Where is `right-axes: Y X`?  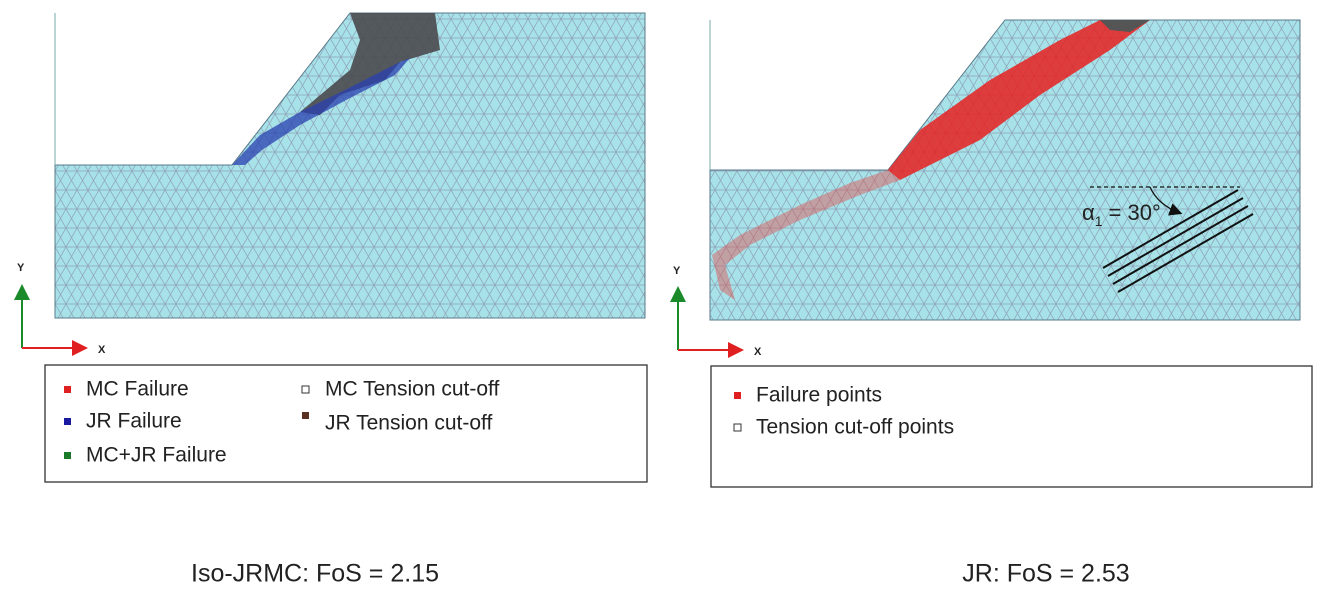 right-axes: Y X is located at coordinates (716, 311).